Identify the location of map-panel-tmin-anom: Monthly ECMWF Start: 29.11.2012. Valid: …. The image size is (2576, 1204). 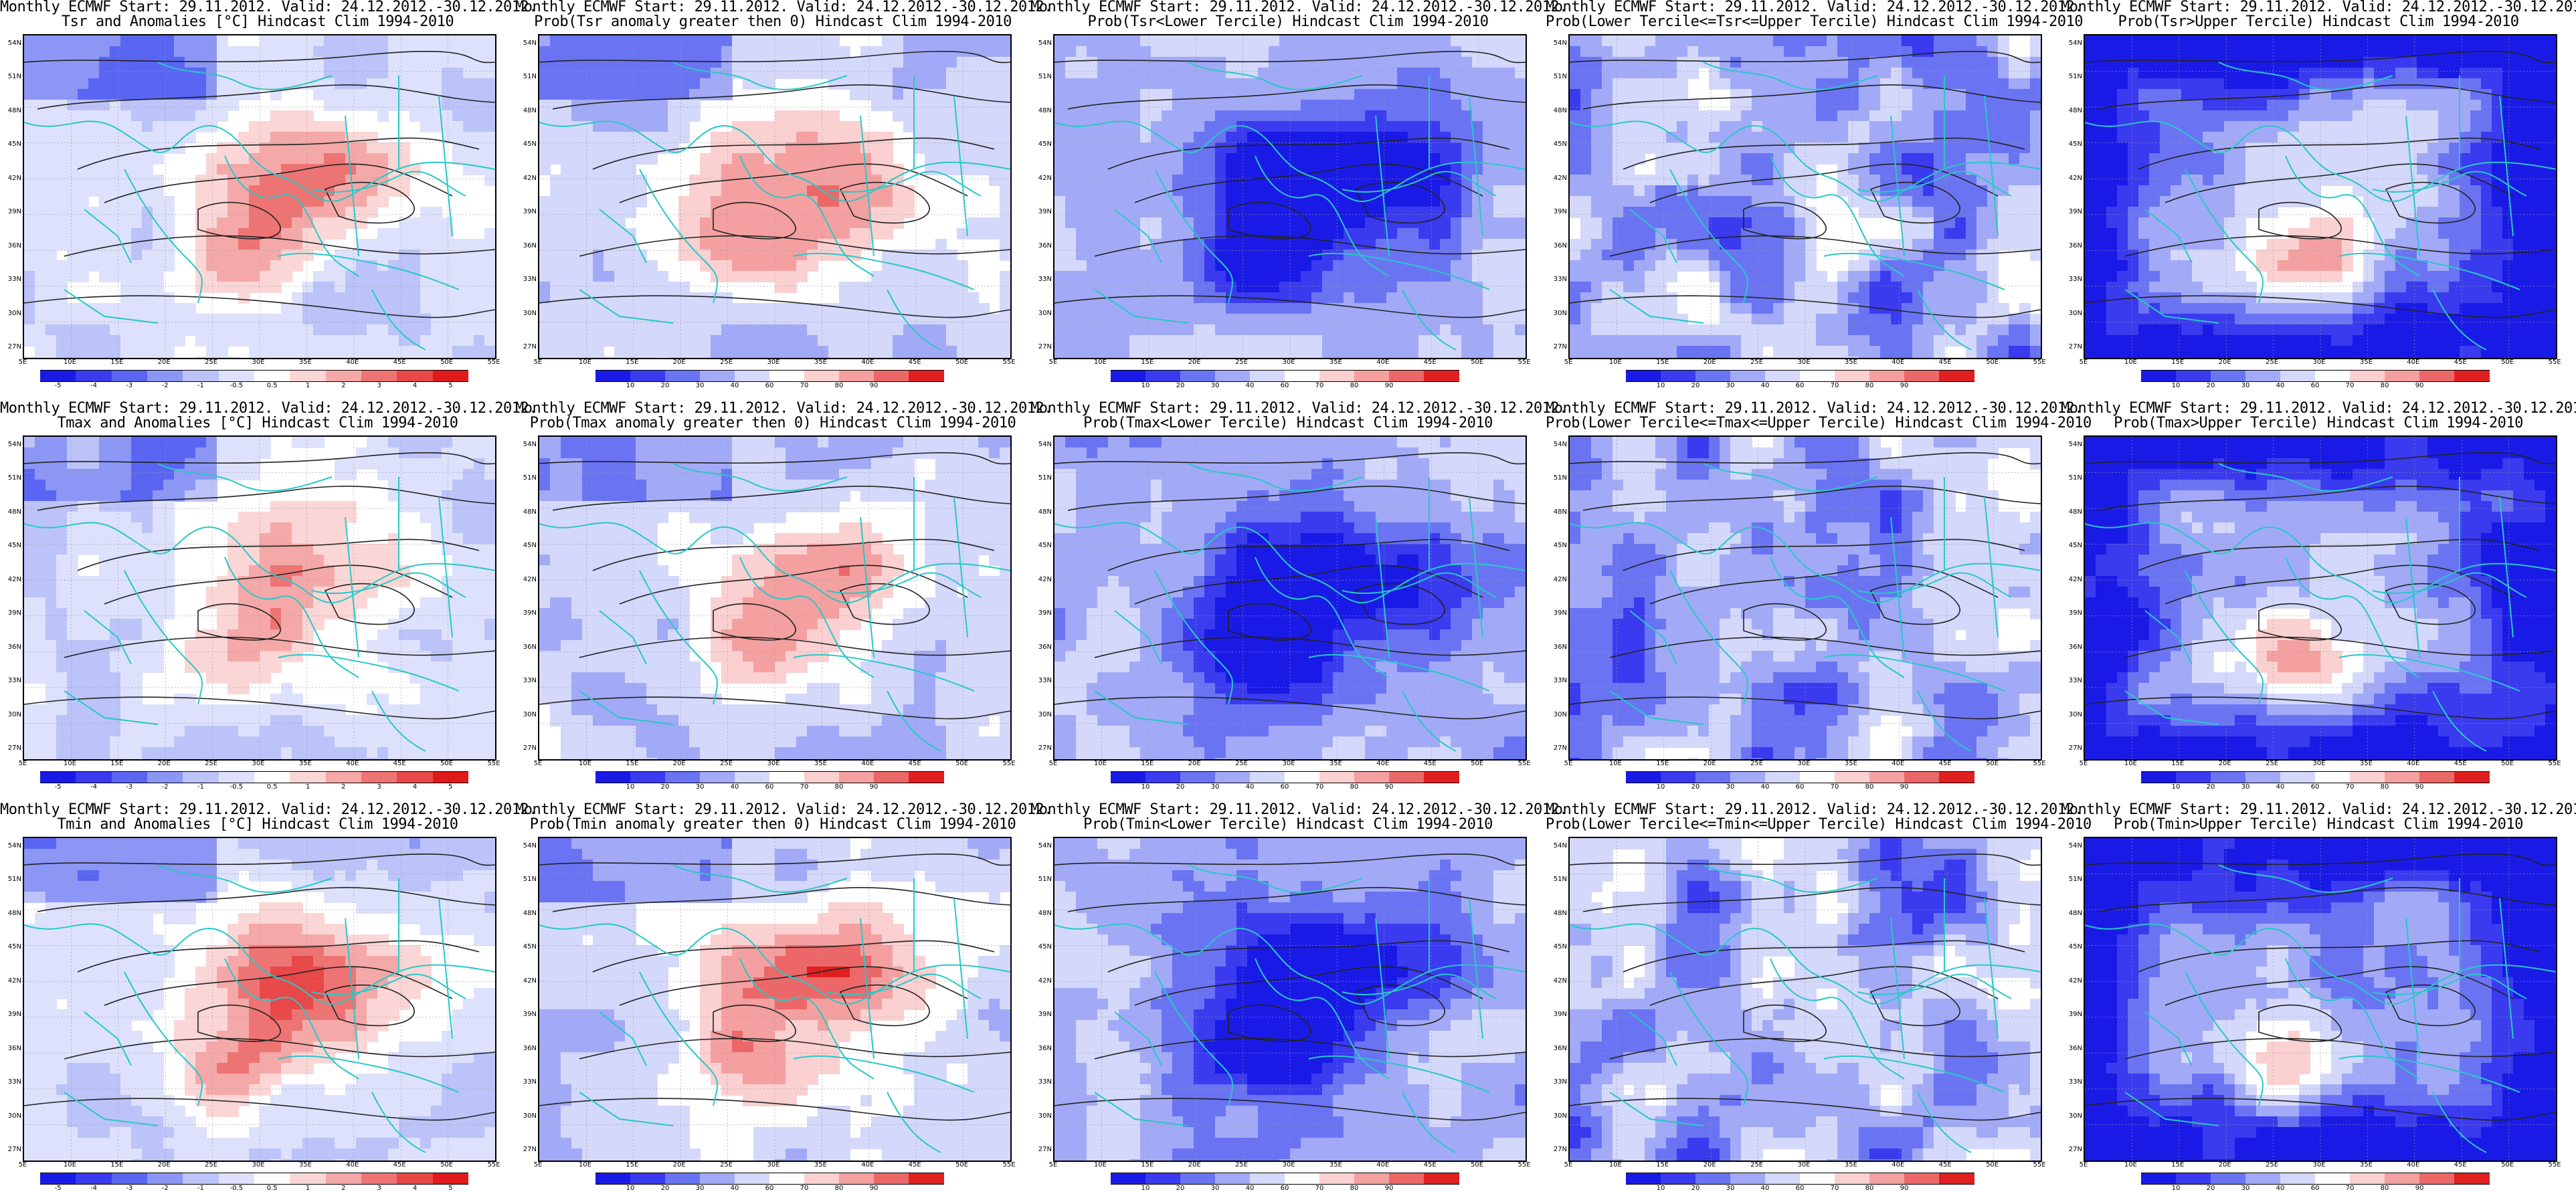
(268, 1003).